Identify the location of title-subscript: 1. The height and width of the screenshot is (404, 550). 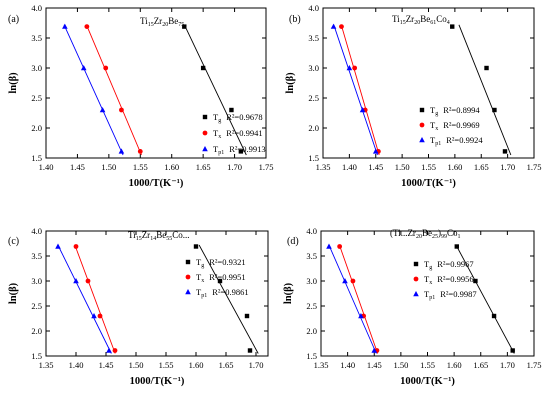
(458, 237).